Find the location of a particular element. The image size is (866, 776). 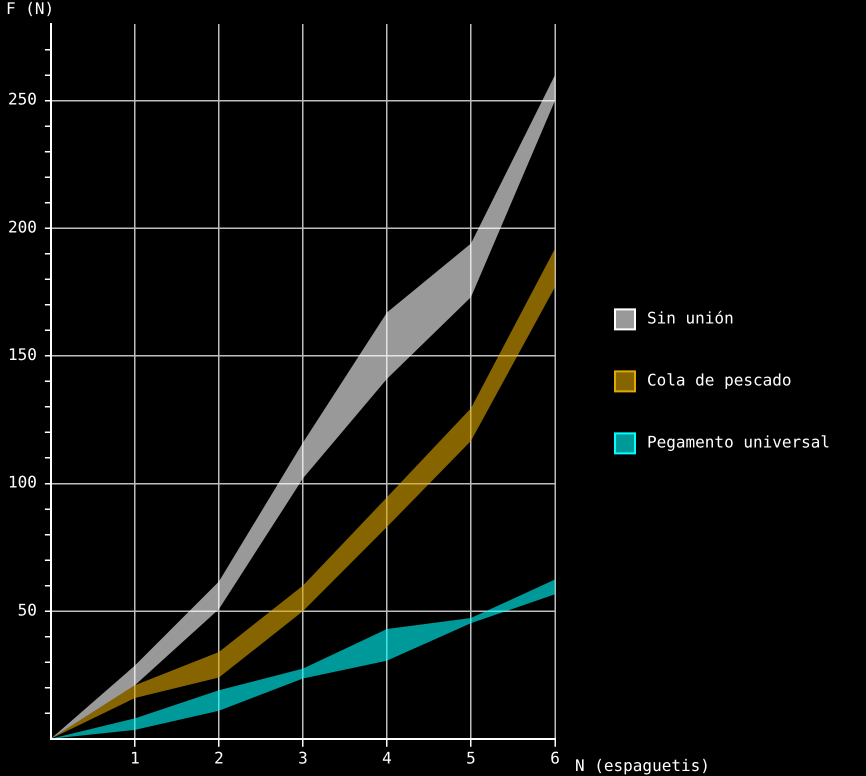

y-tick-label: 150 is located at coordinates (22, 354).